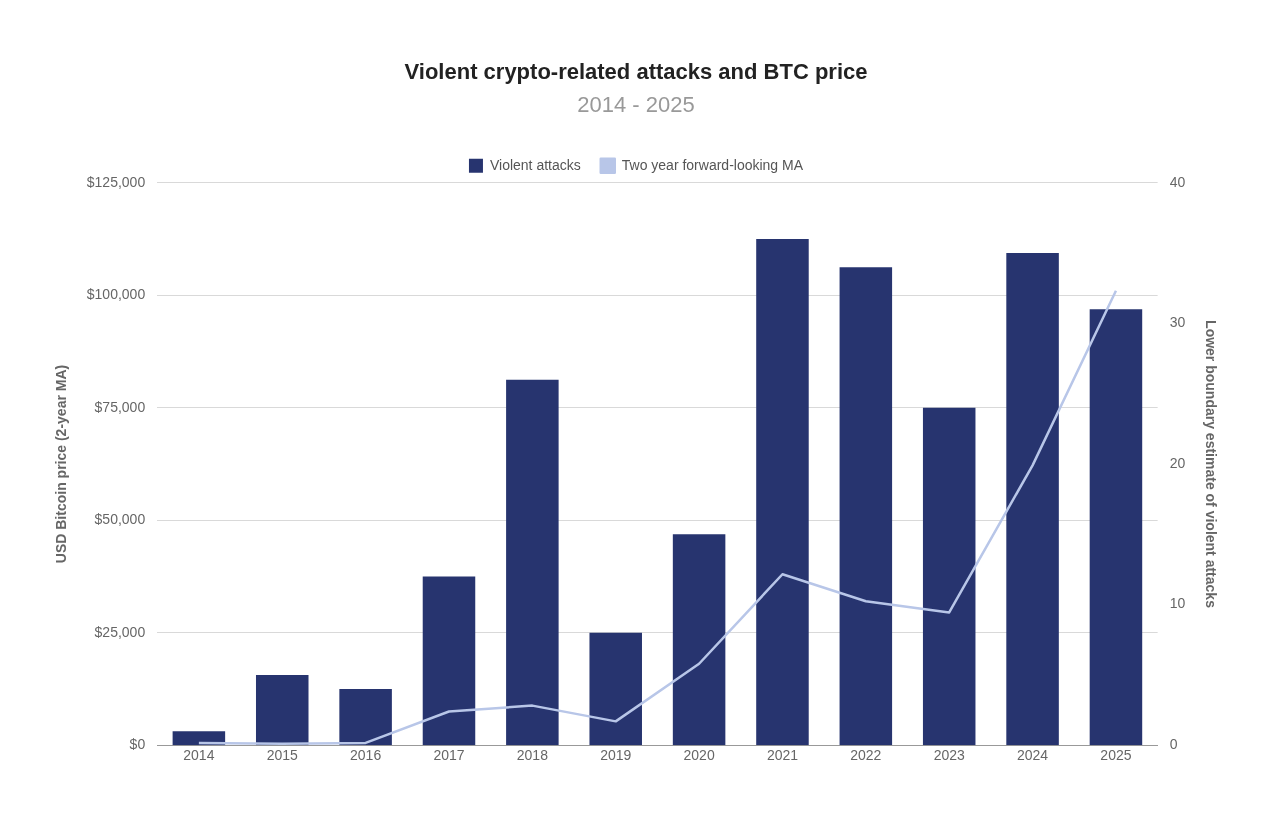  Describe the element at coordinates (120, 519) in the screenshot. I see `y-tick-label: $50,000` at that location.